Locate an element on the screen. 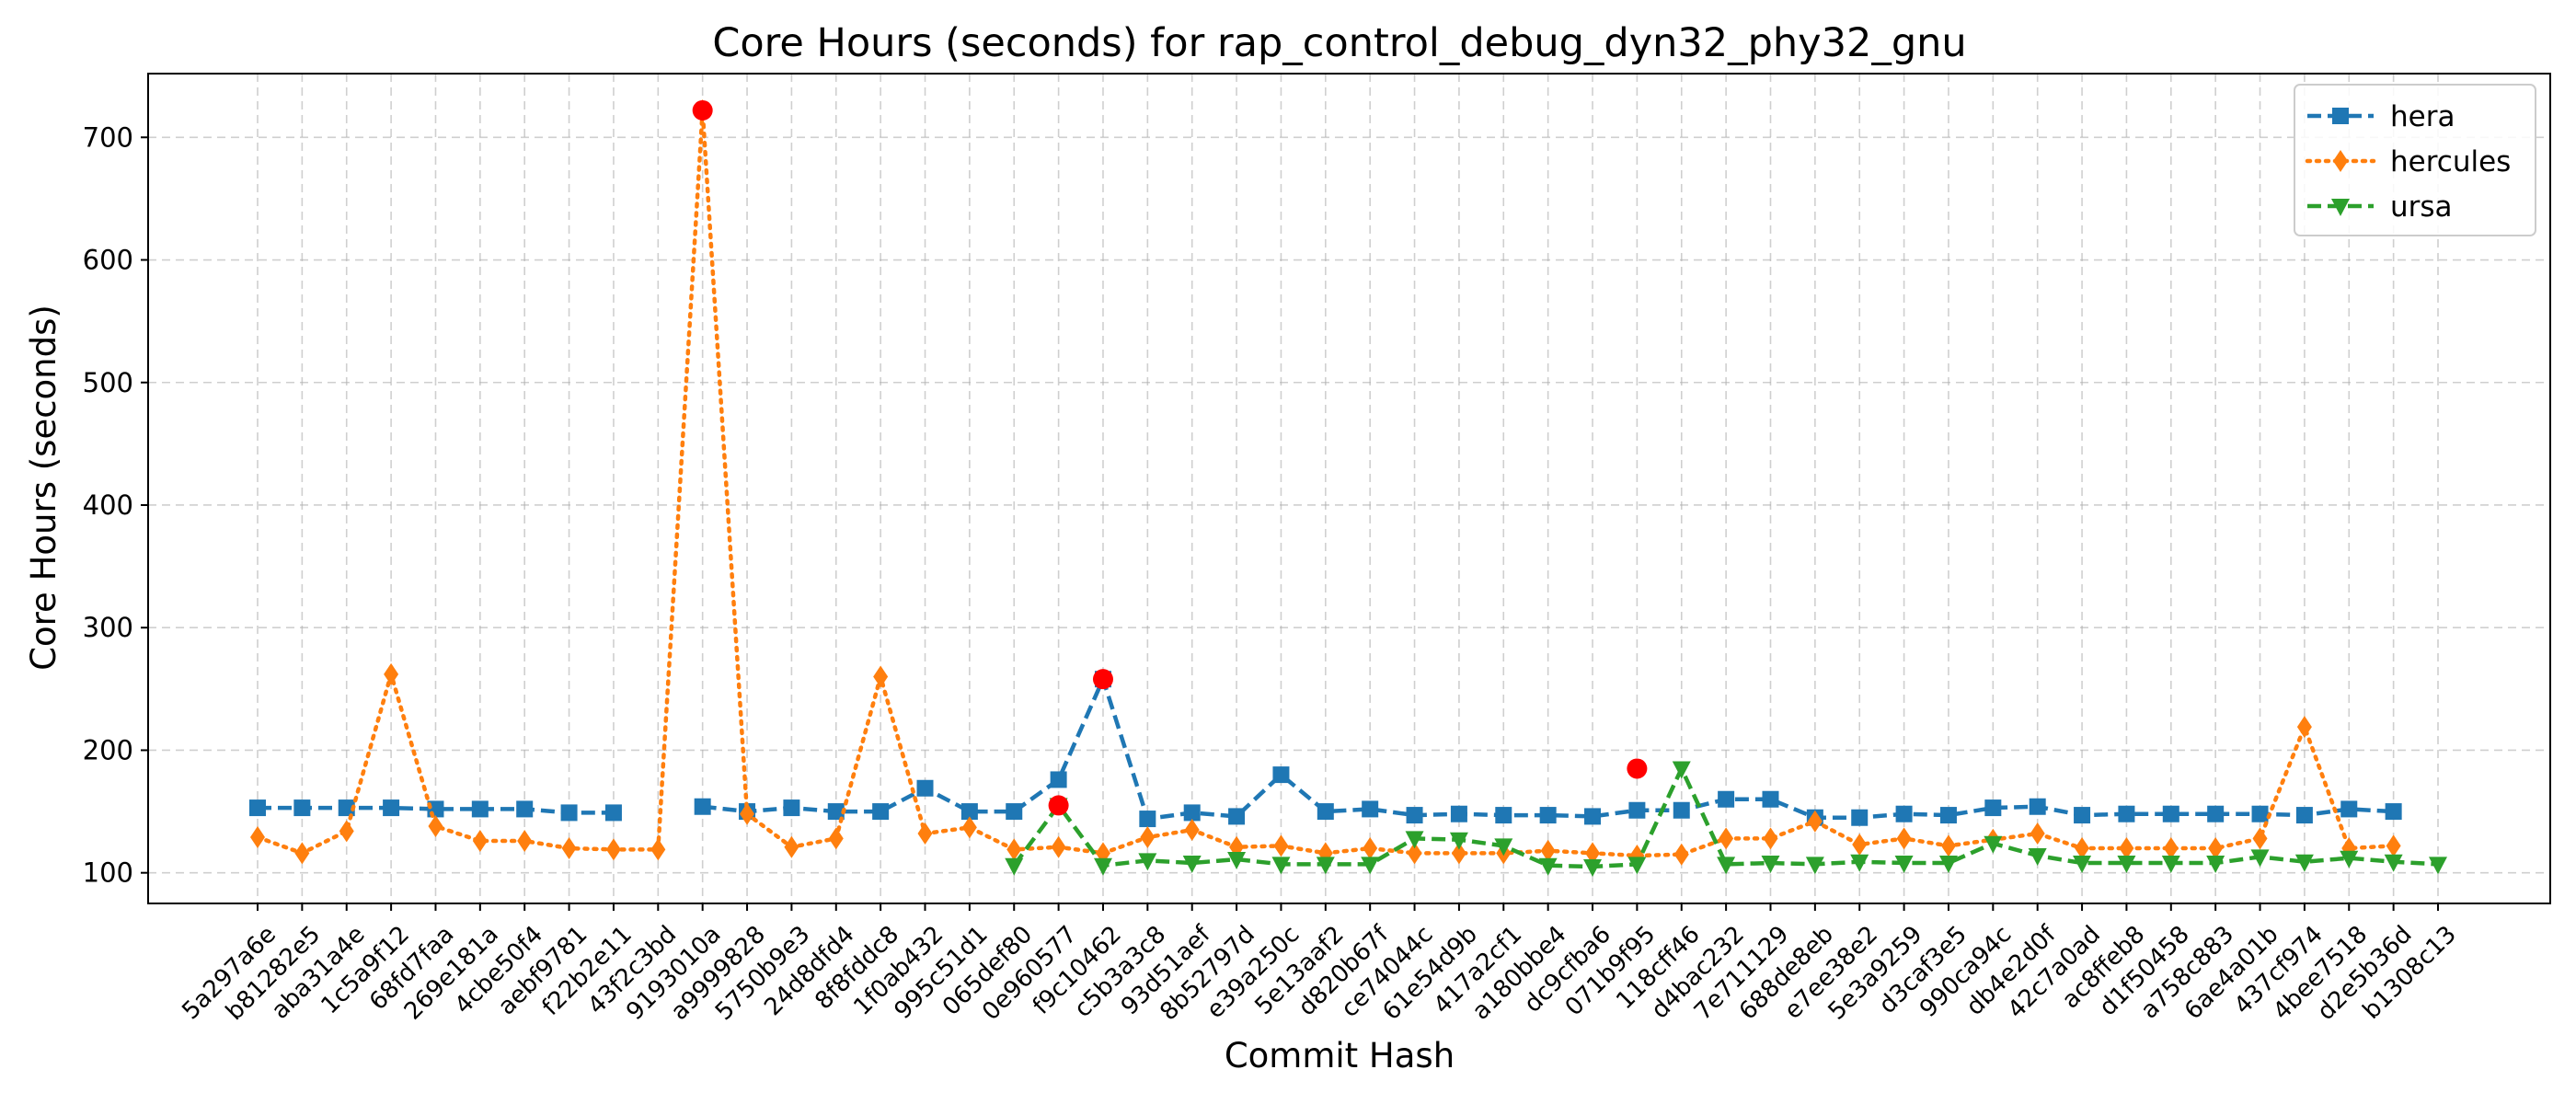 The width and height of the screenshot is (2576, 1104). y-tick-label: 400 is located at coordinates (108, 505).